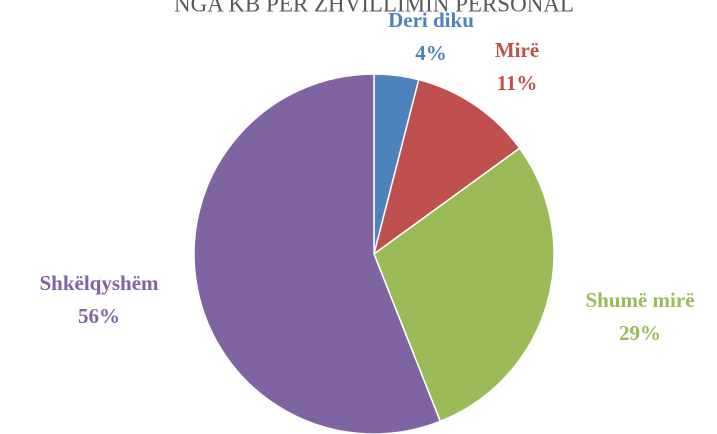 The height and width of the screenshot is (434, 717). What do you see at coordinates (431, 20) in the screenshot?
I see `slice-label: Deri diku` at bounding box center [431, 20].